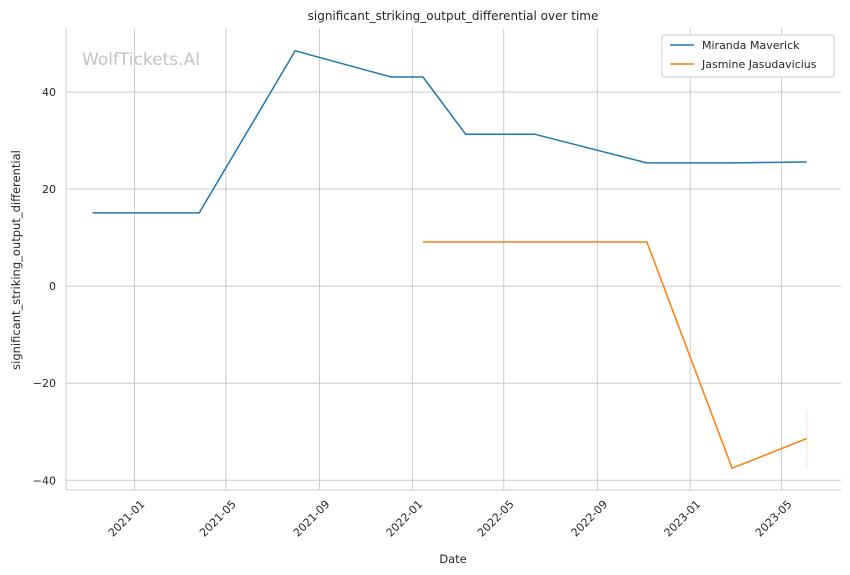 This screenshot has height=575, width=850. I want to click on legend: Miranda Maverick Jasmine Jasudavicius, so click(748, 56).